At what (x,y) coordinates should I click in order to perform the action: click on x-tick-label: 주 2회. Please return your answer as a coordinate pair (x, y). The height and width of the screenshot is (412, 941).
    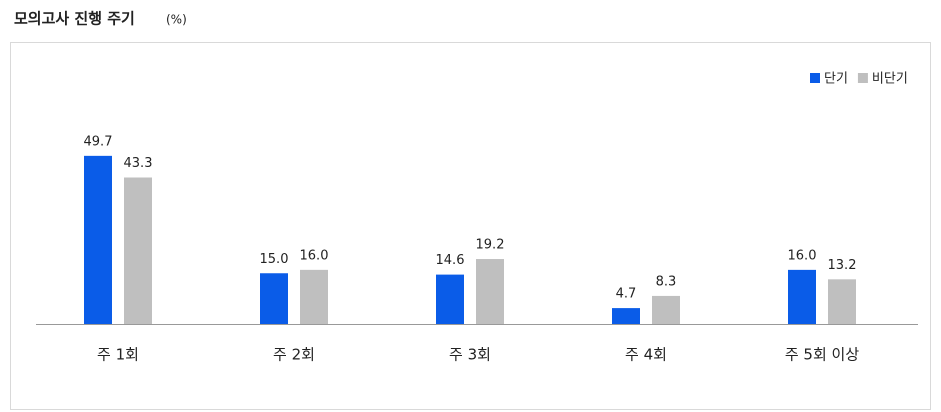
    Looking at the image, I should click on (294, 355).